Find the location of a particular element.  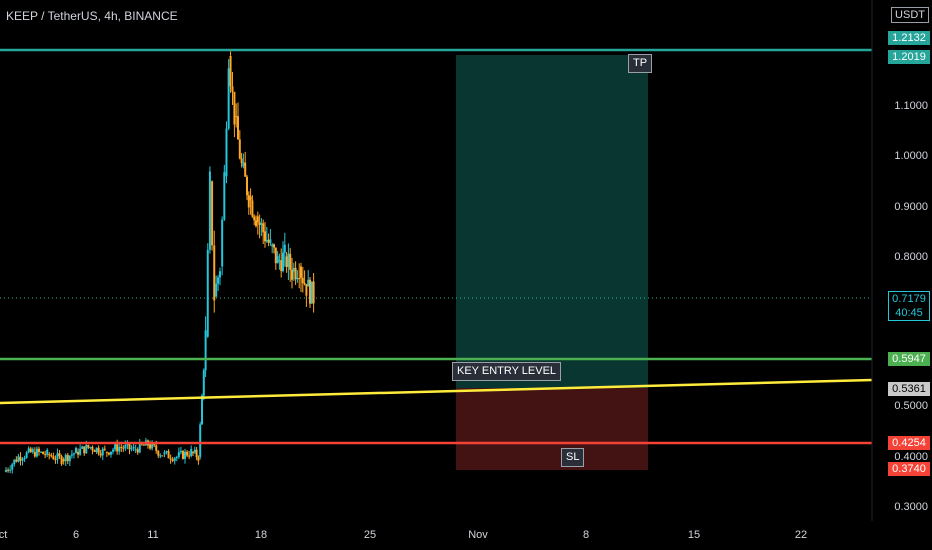

currency-badge: USDT is located at coordinates (910, 15).